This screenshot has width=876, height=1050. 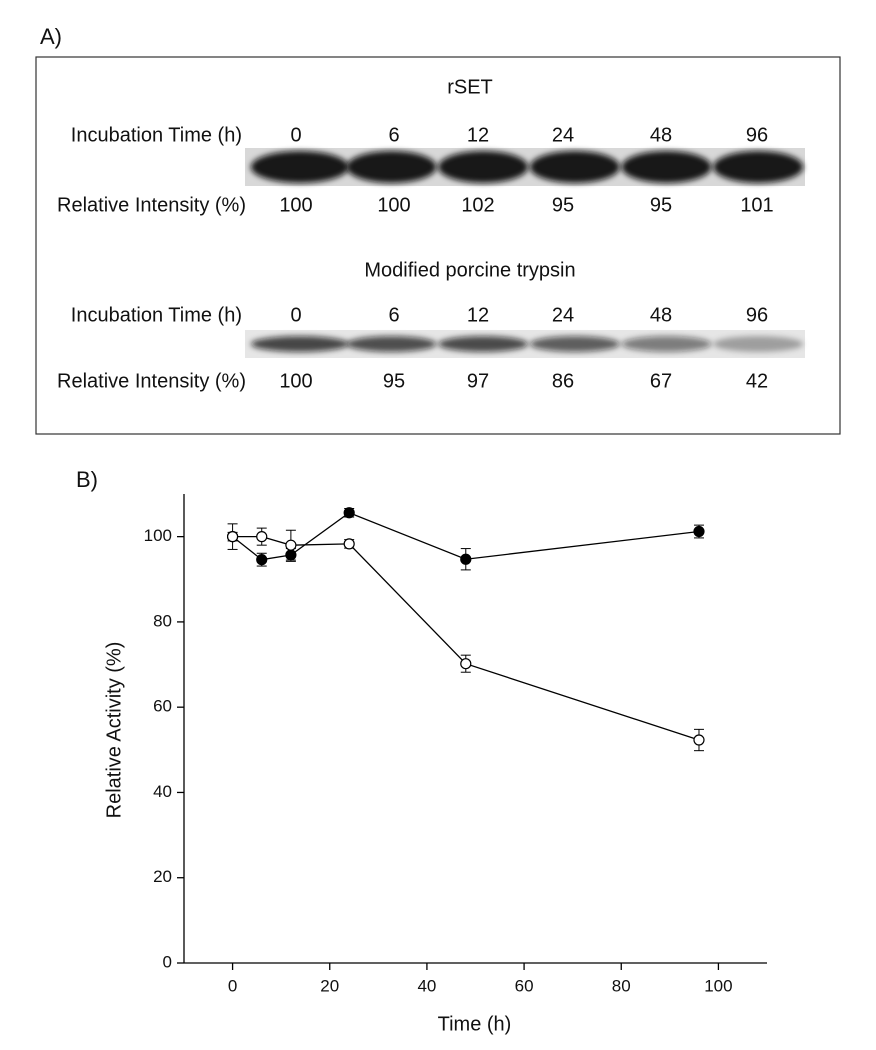 What do you see at coordinates (51, 36) in the screenshot?
I see `panel-label: A)` at bounding box center [51, 36].